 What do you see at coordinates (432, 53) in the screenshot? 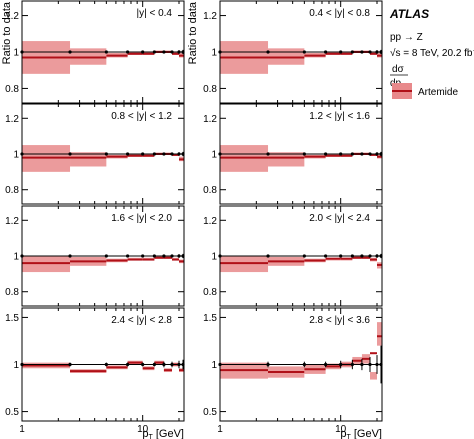
I see `energy-lumi-label: √s = 8 TeV, 20.2 fb⁻¹` at bounding box center [432, 53].